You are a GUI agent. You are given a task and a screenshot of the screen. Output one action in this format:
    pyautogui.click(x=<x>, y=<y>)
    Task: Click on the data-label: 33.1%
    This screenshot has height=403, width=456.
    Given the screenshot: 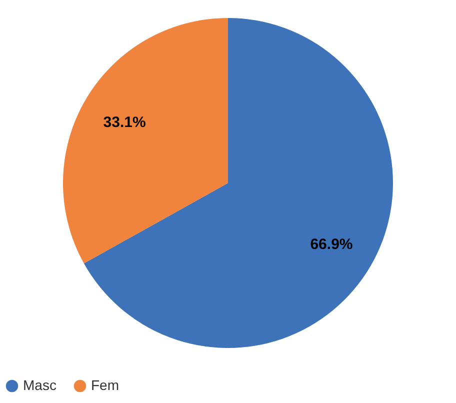 What is the action you would take?
    pyautogui.click(x=124, y=123)
    